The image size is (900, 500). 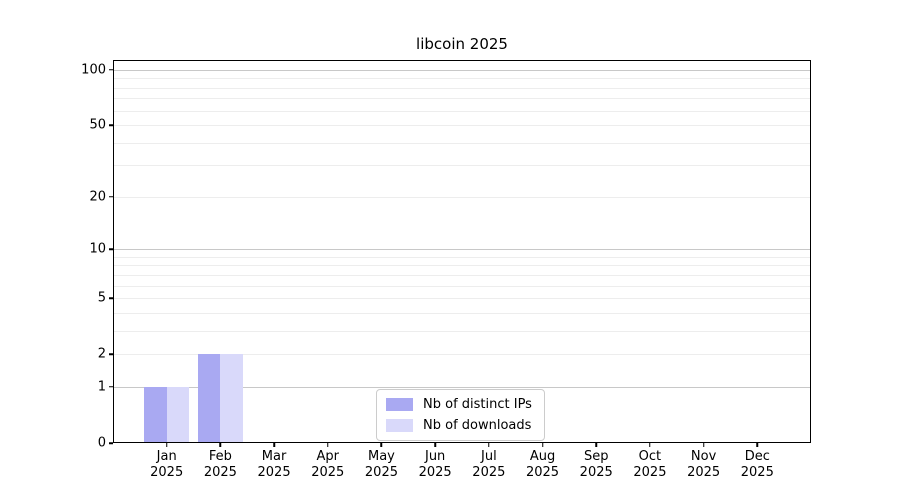 I want to click on x-tick-label-line: Dec, so click(x=757, y=456).